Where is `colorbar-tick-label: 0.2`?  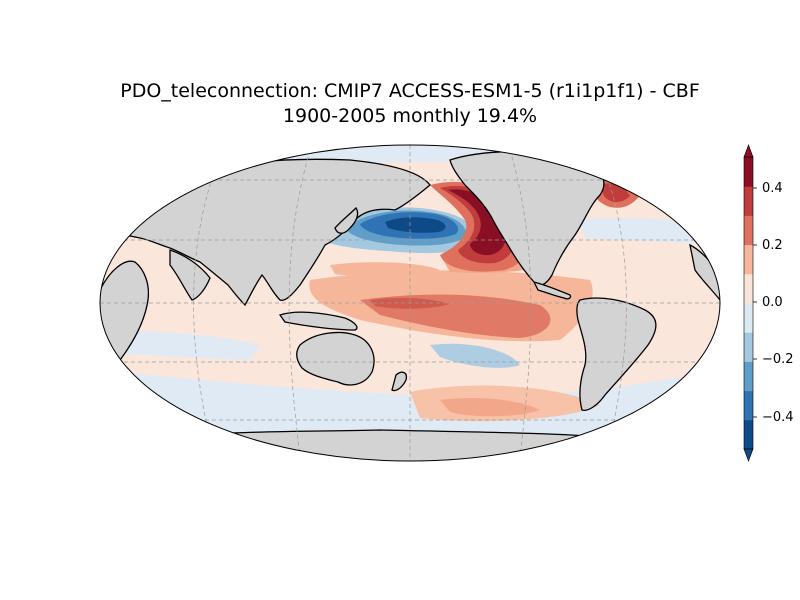
colorbar-tick-label: 0.2 is located at coordinates (772, 245).